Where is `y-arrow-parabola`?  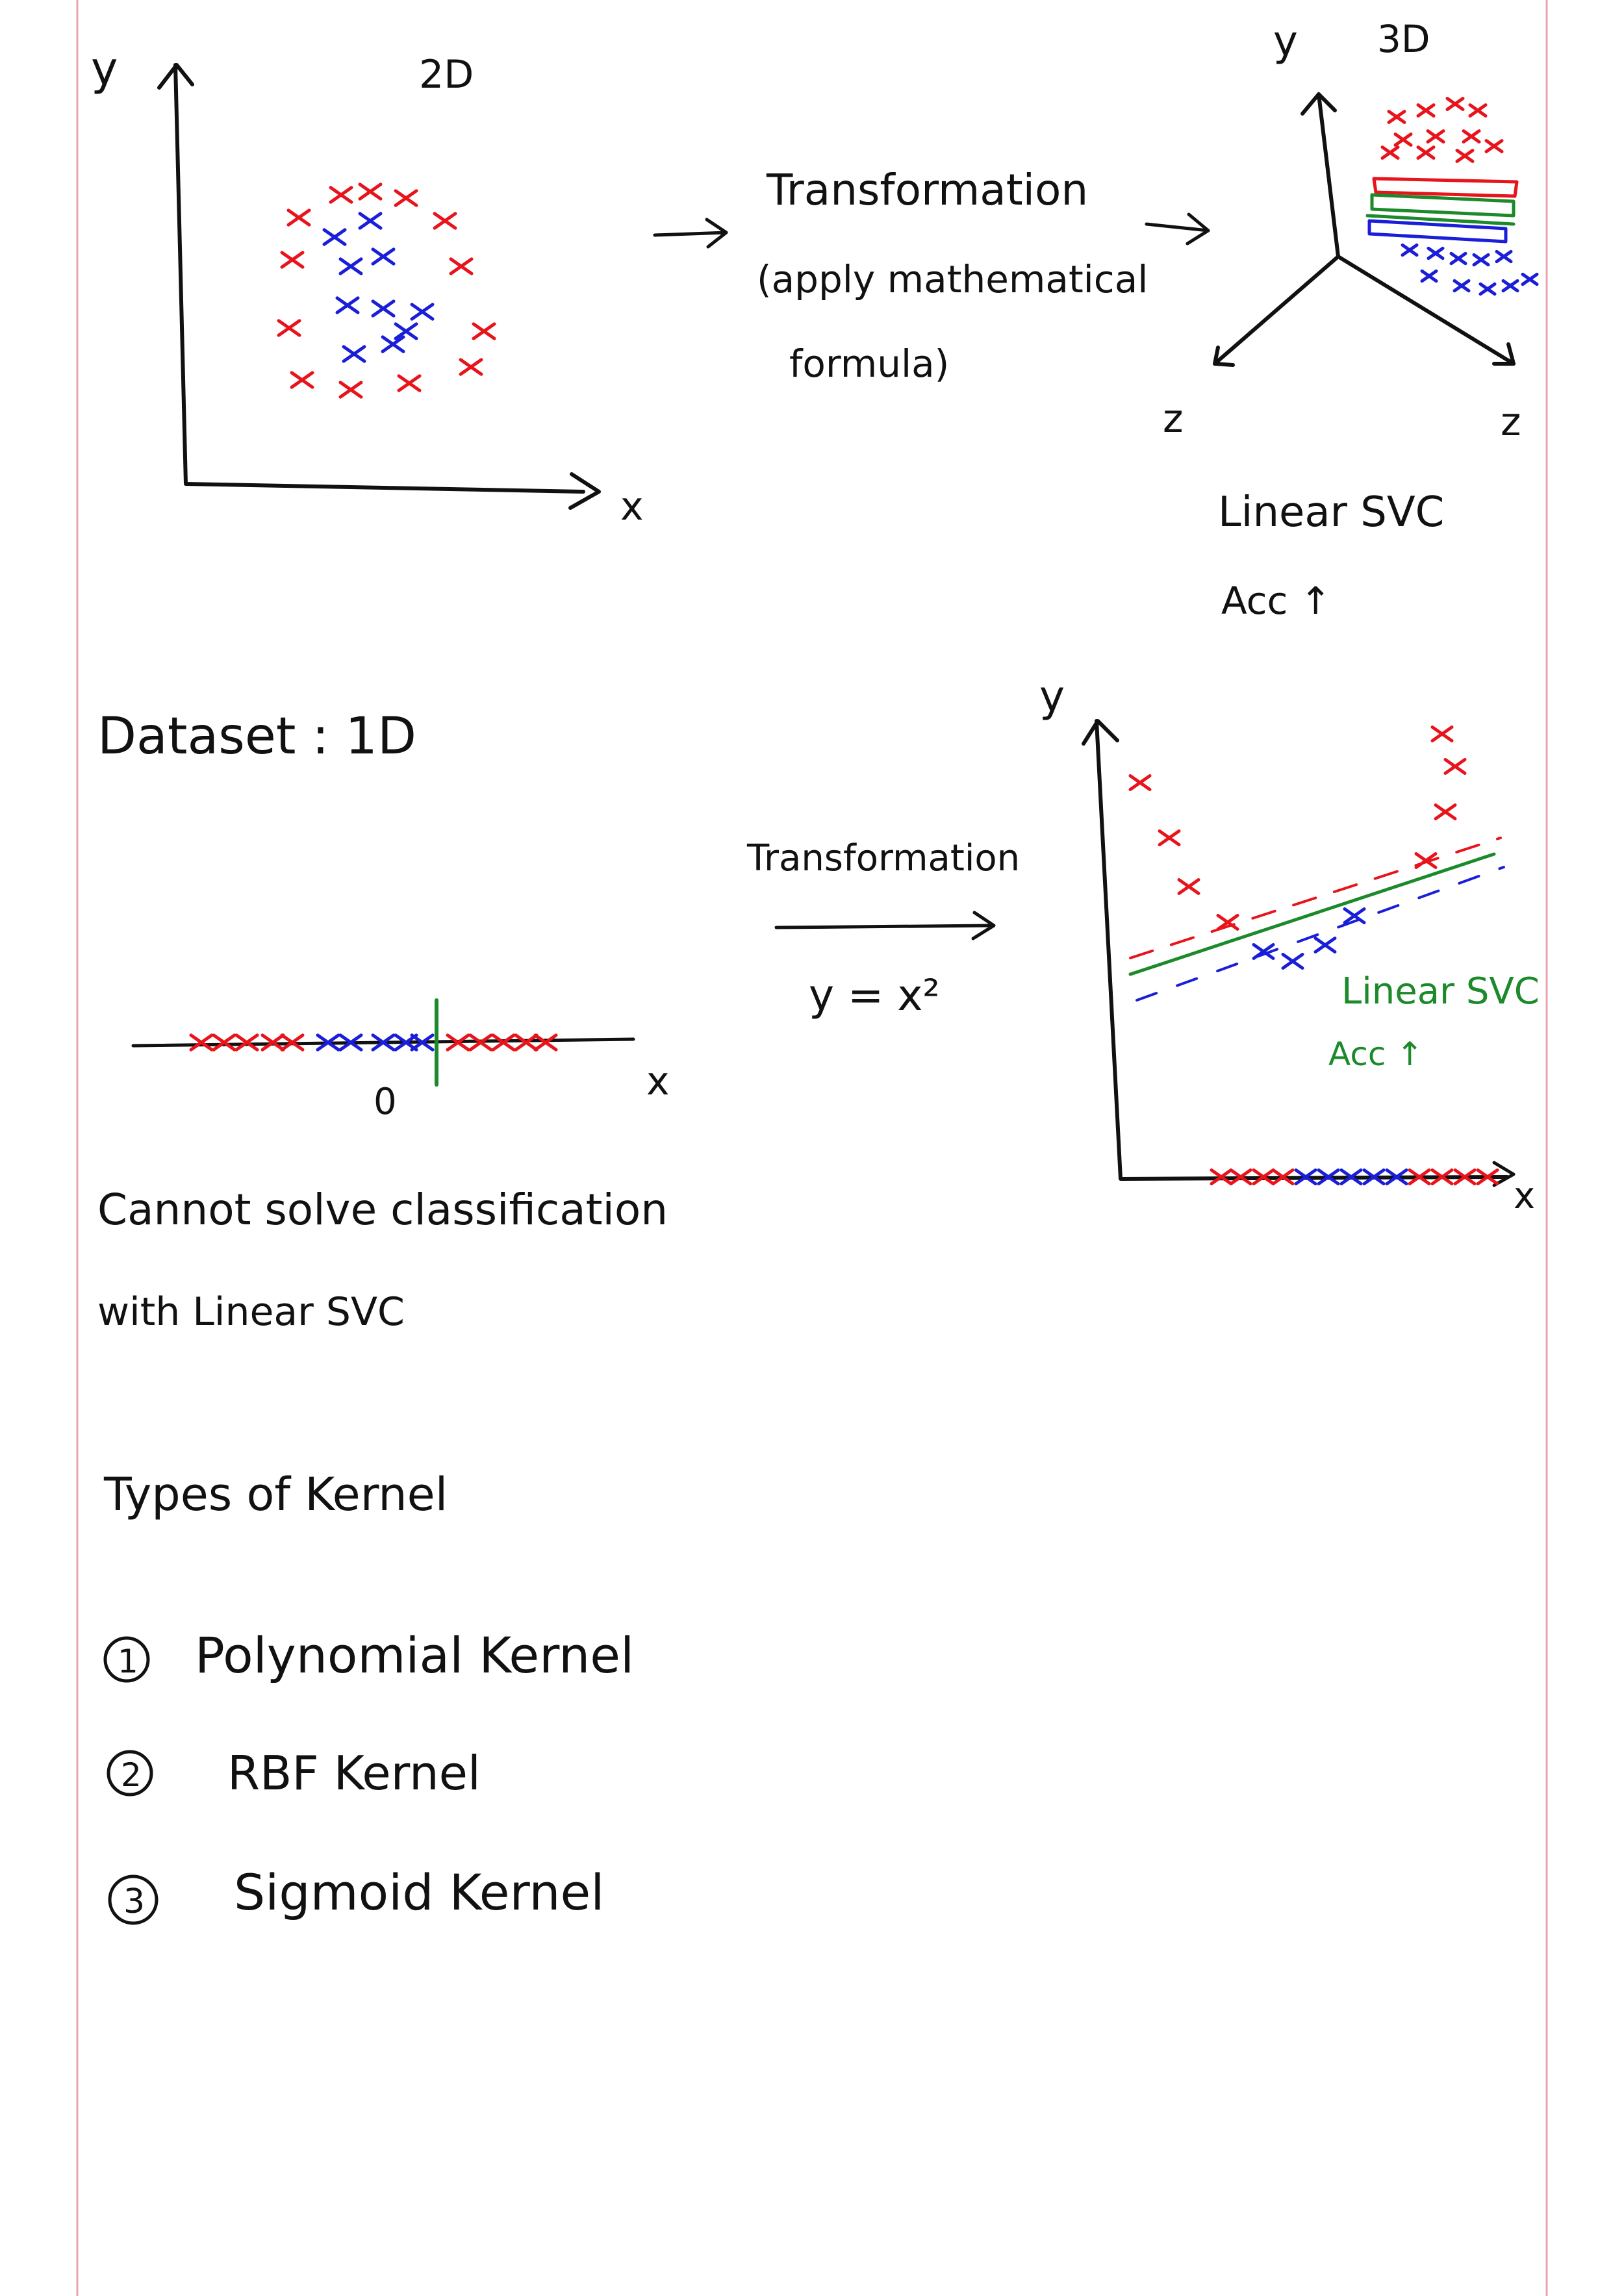 y-arrow-parabola is located at coordinates (1100, 732).